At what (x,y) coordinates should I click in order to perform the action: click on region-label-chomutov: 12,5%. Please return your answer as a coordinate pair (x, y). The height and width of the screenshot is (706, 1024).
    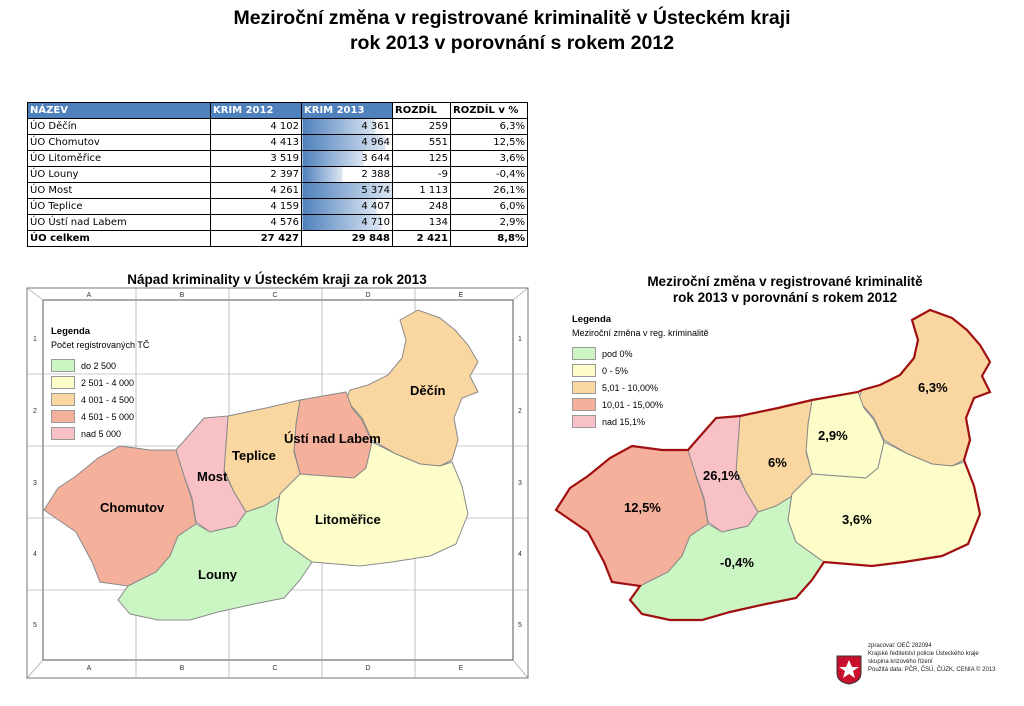
    Looking at the image, I should click on (642, 507).